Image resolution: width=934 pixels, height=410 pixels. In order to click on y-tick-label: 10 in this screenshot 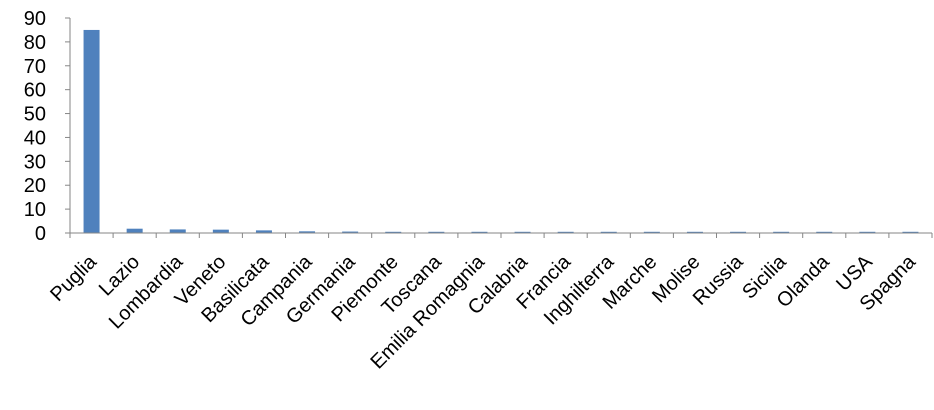, I will do `click(35, 210)`.